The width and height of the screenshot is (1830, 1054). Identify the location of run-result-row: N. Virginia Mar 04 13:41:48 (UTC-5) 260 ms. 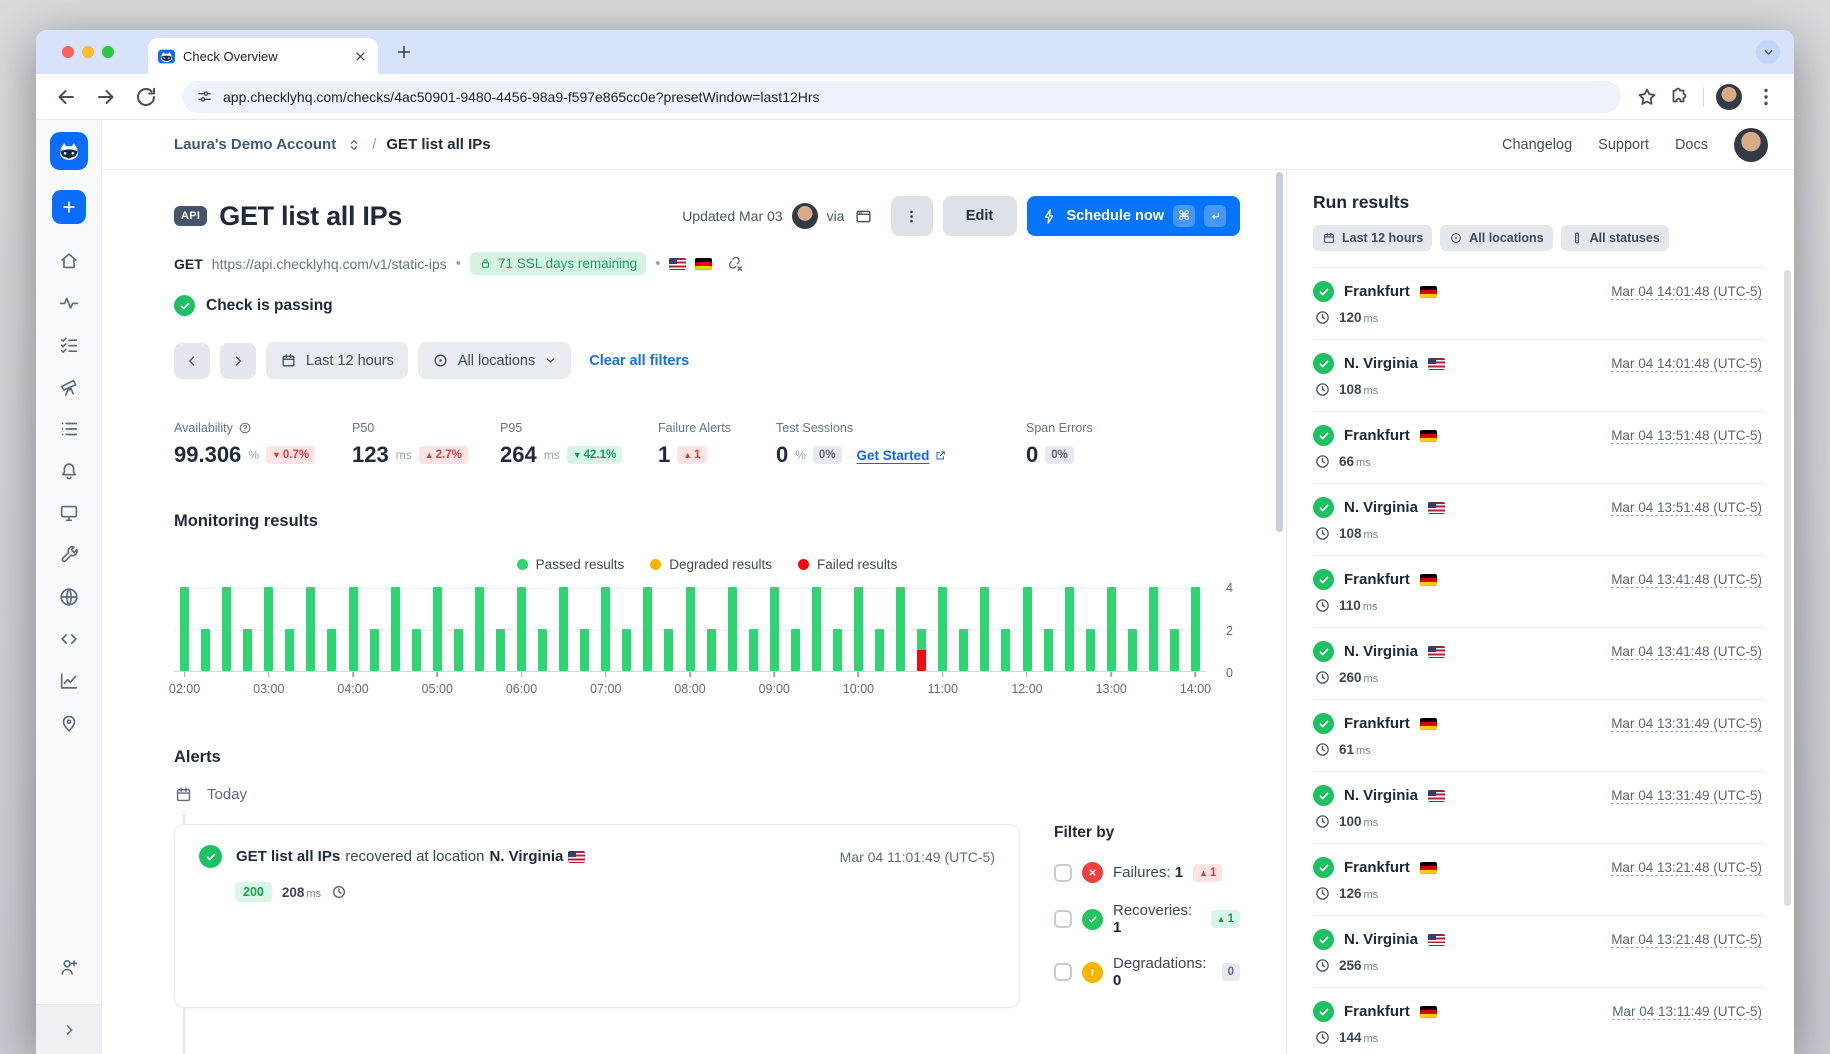
(1538, 664).